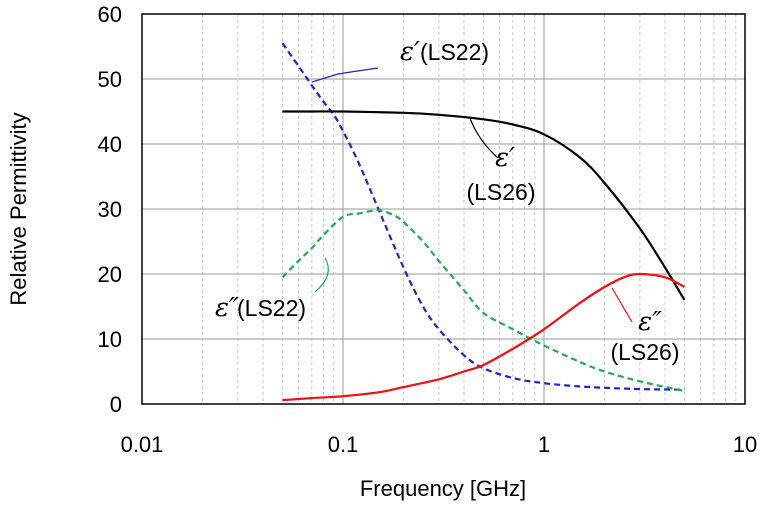  I want to click on y-tick-label: 40, so click(110, 144).